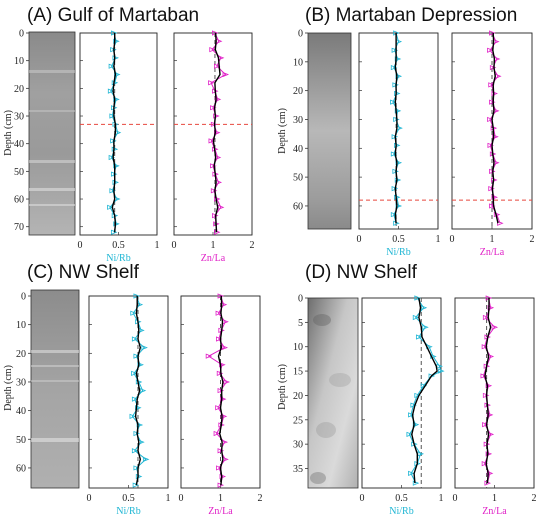 The image size is (550, 521). What do you see at coordinates (19, 61) in the screenshot?
I see `depth-tick-label: 10` at bounding box center [19, 61].